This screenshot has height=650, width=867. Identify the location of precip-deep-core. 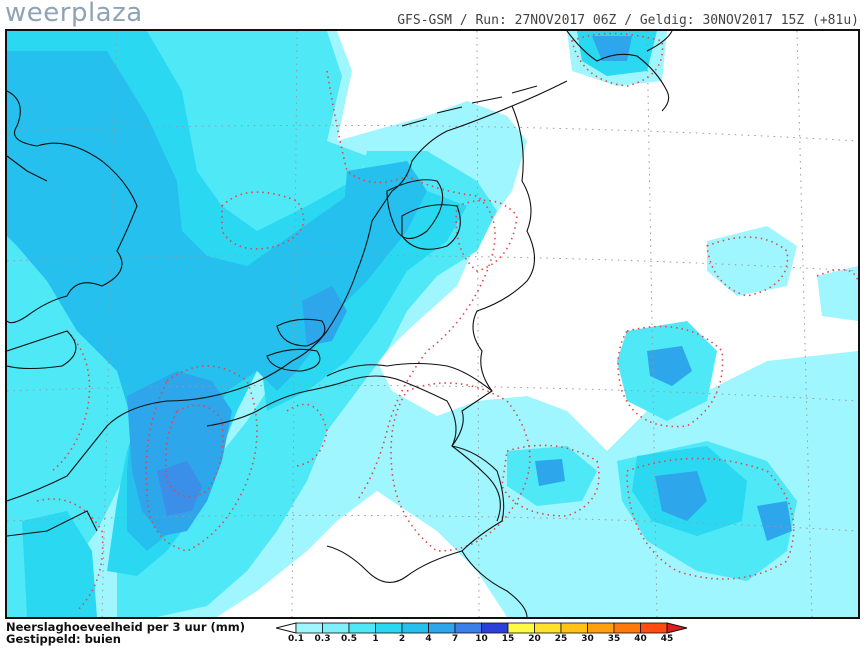
(179, 453).